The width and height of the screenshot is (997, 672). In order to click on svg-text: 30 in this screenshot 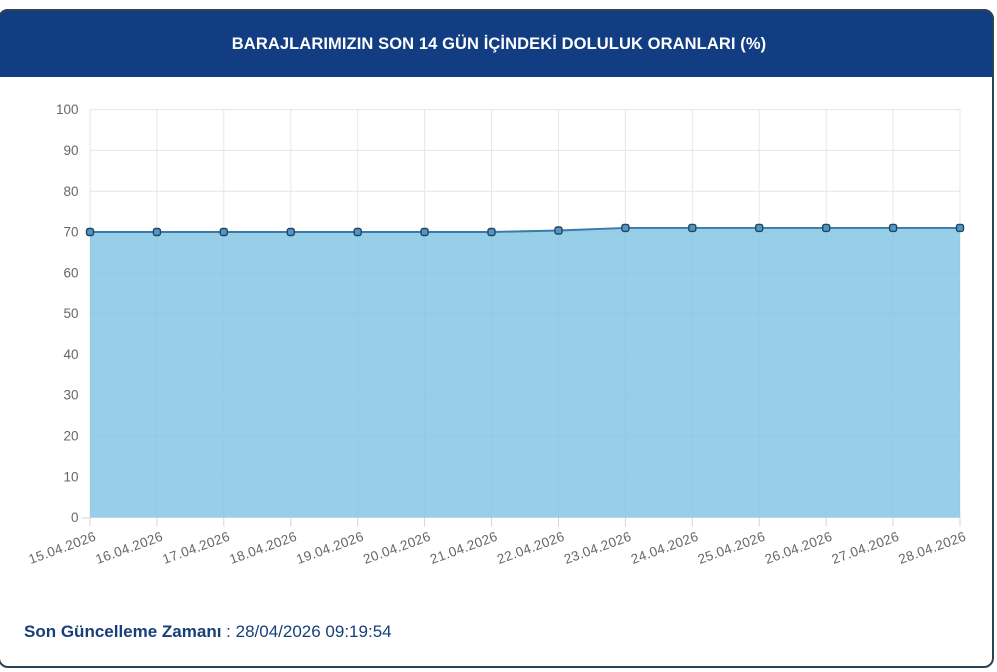, I will do `click(70, 395)`.